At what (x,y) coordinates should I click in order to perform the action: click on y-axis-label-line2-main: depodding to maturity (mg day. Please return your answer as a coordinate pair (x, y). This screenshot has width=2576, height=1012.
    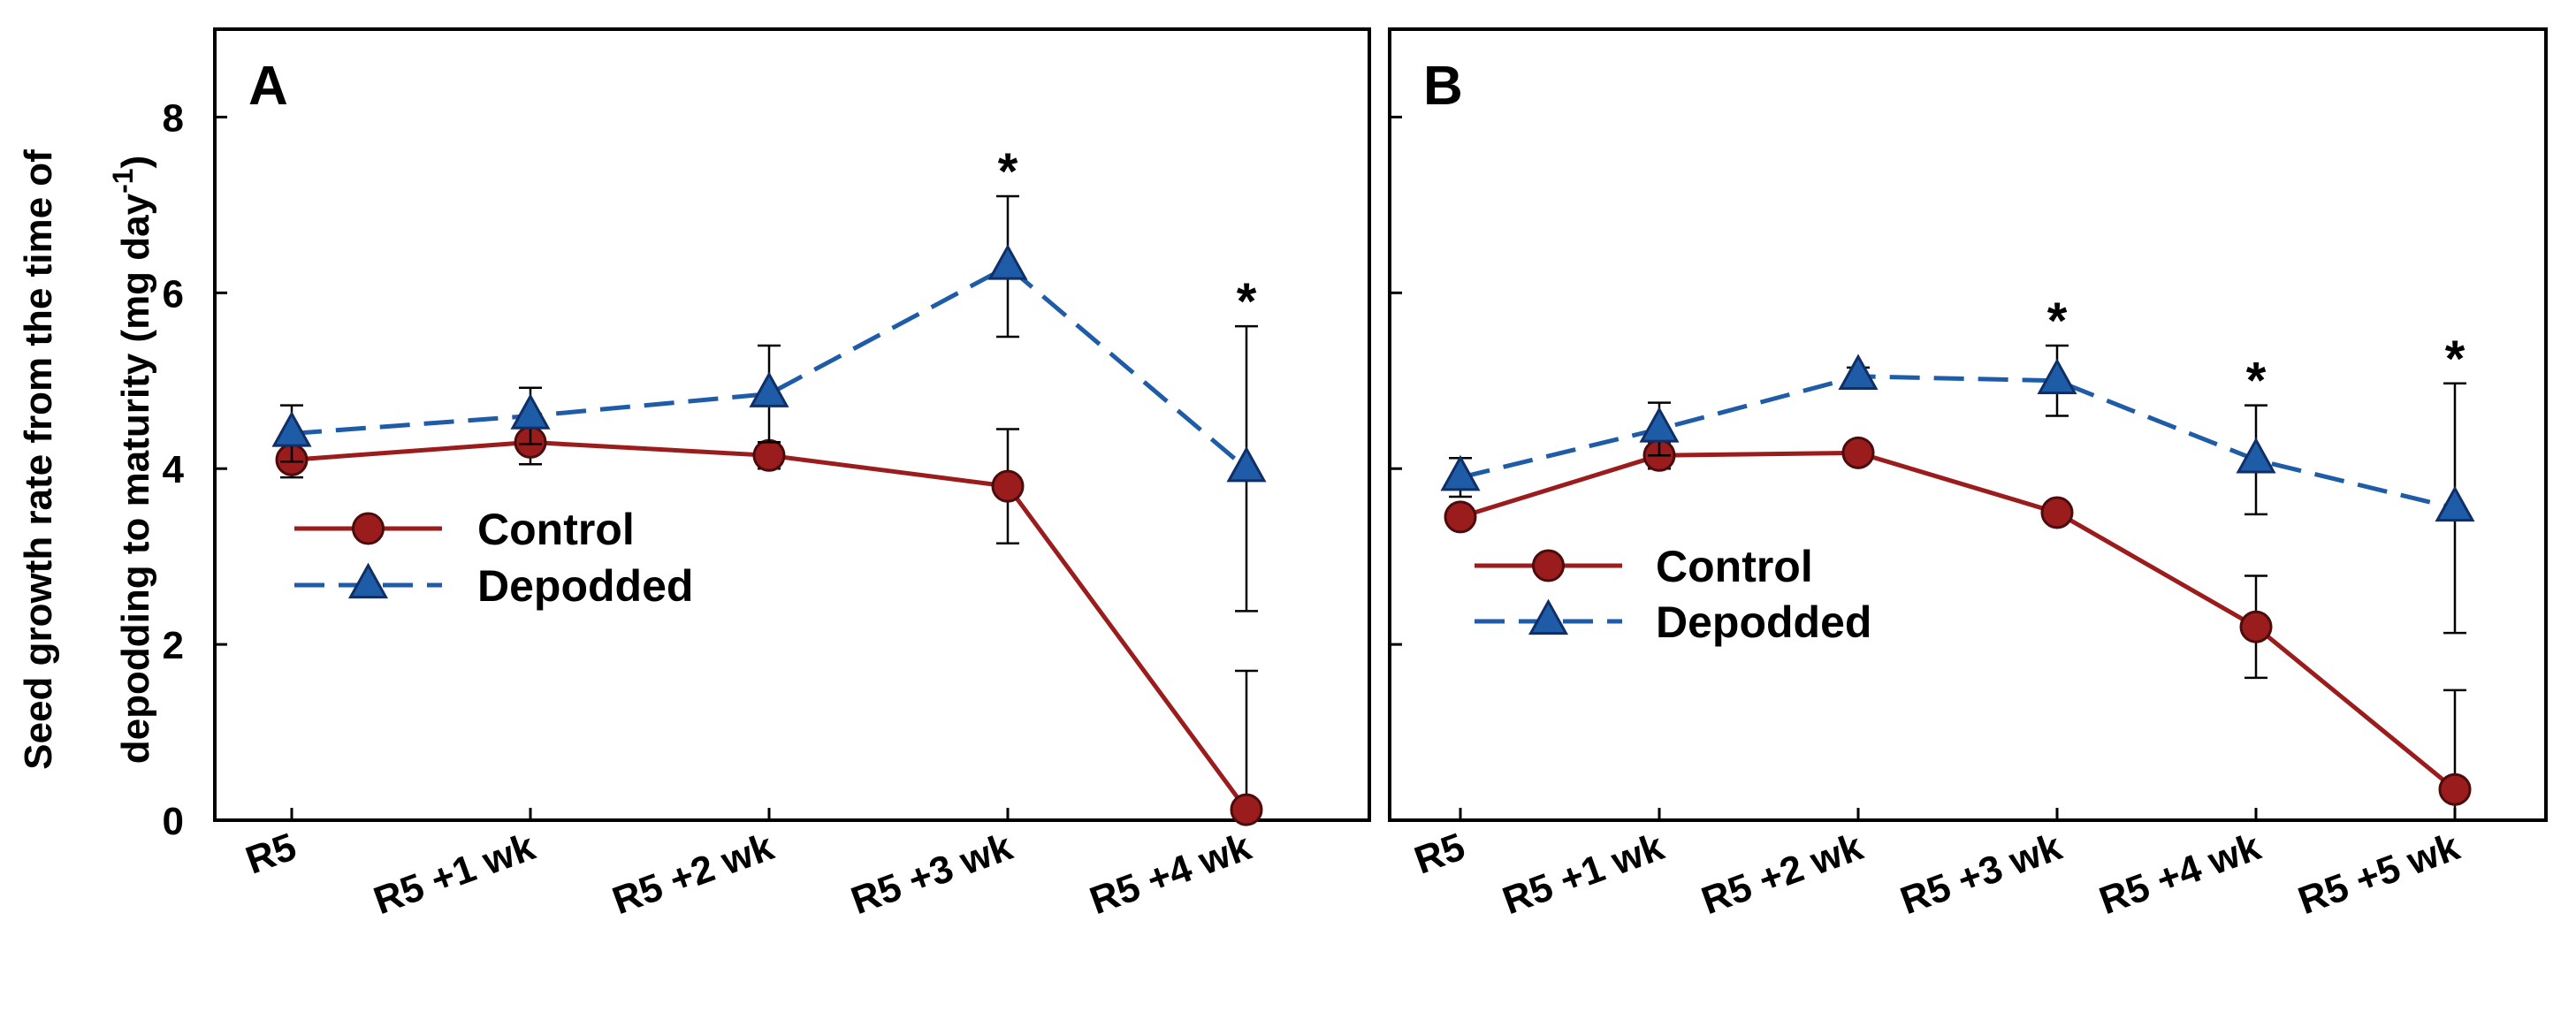
    Looking at the image, I should click on (135, 478).